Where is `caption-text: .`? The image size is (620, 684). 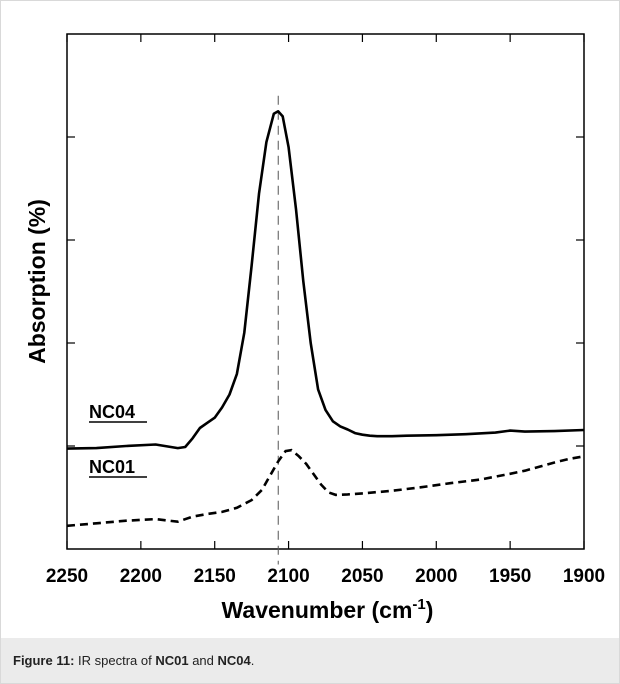 caption-text: . is located at coordinates (252, 660).